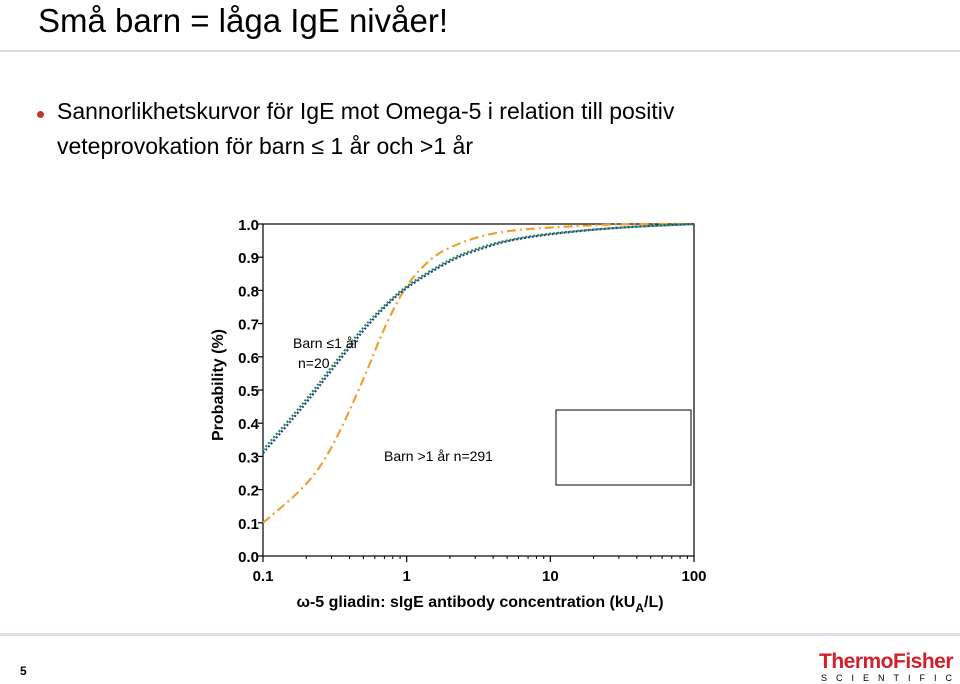  What do you see at coordinates (248, 358) in the screenshot?
I see `y-tick-label: 0.6` at bounding box center [248, 358].